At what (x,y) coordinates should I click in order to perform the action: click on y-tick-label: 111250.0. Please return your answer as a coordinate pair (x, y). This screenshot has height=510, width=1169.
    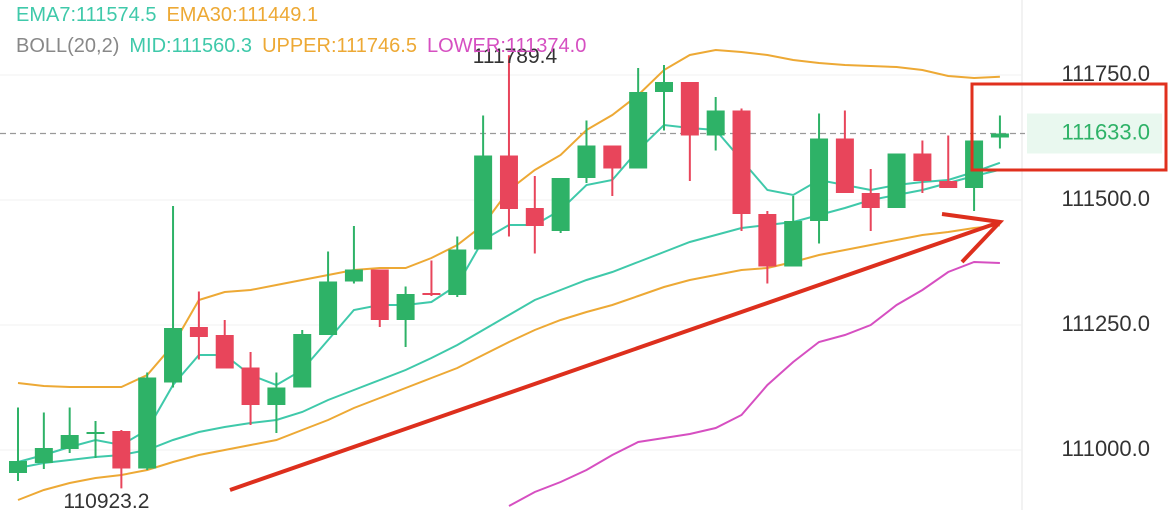
    Looking at the image, I should click on (1106, 323).